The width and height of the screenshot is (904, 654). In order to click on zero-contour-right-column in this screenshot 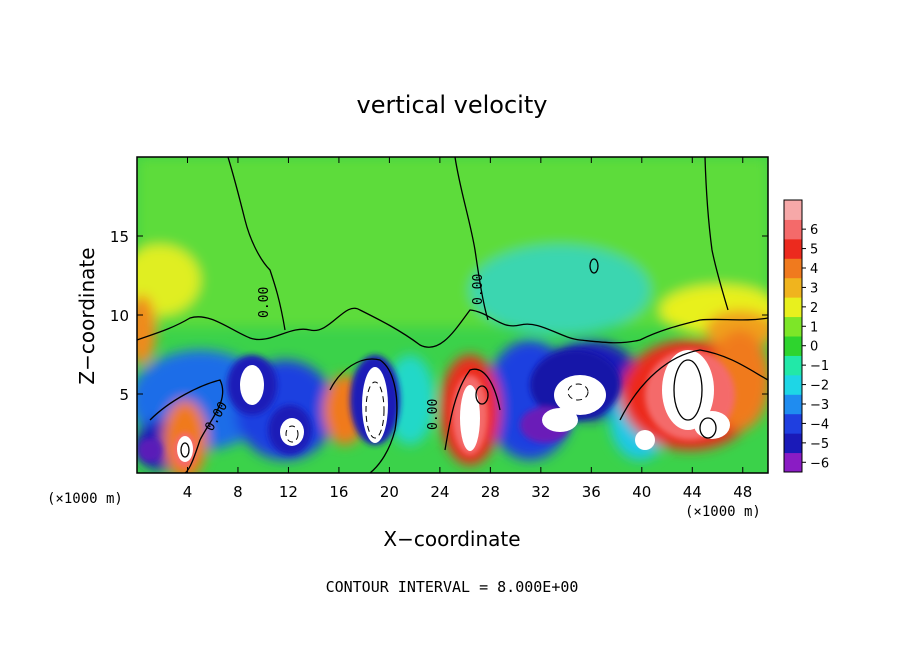, I will do `click(716, 234)`.